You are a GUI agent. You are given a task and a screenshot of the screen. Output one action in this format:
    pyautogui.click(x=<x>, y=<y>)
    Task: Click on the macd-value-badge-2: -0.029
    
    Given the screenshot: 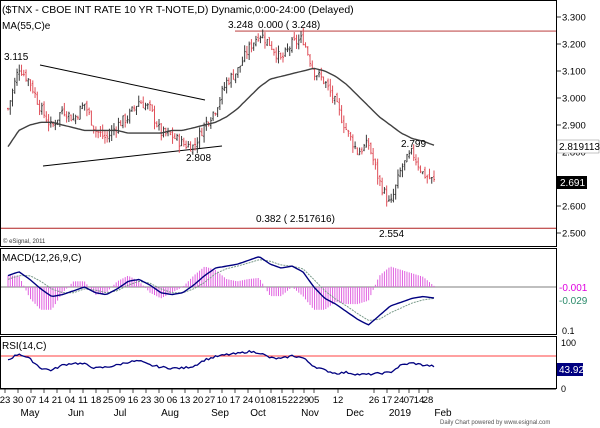 What is the action you would take?
    pyautogui.click(x=573, y=300)
    